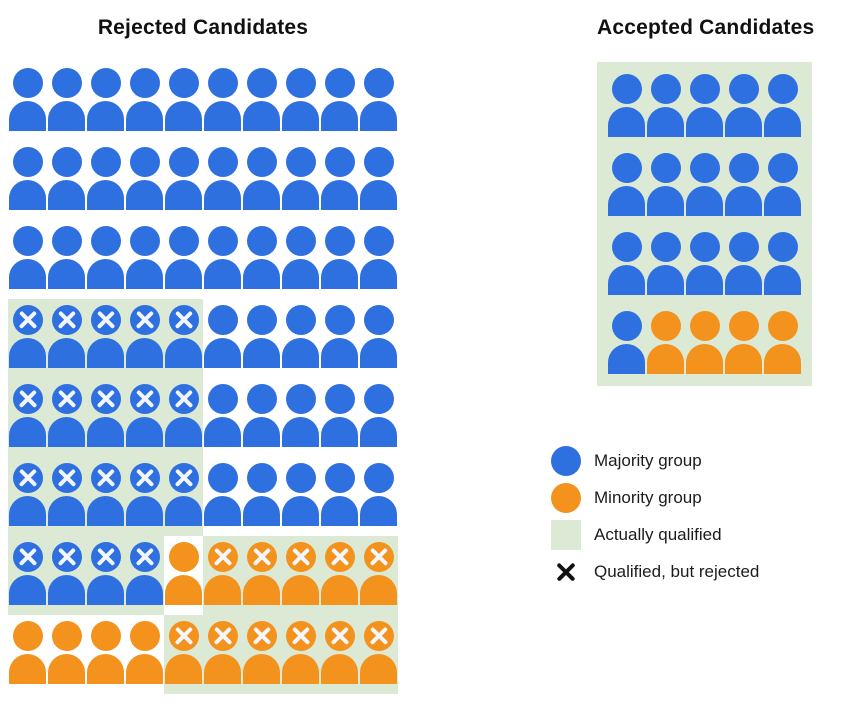 This screenshot has width=856, height=707. What do you see at coordinates (706, 27) in the screenshot?
I see `accepted-title: Accepted Candidates` at bounding box center [706, 27].